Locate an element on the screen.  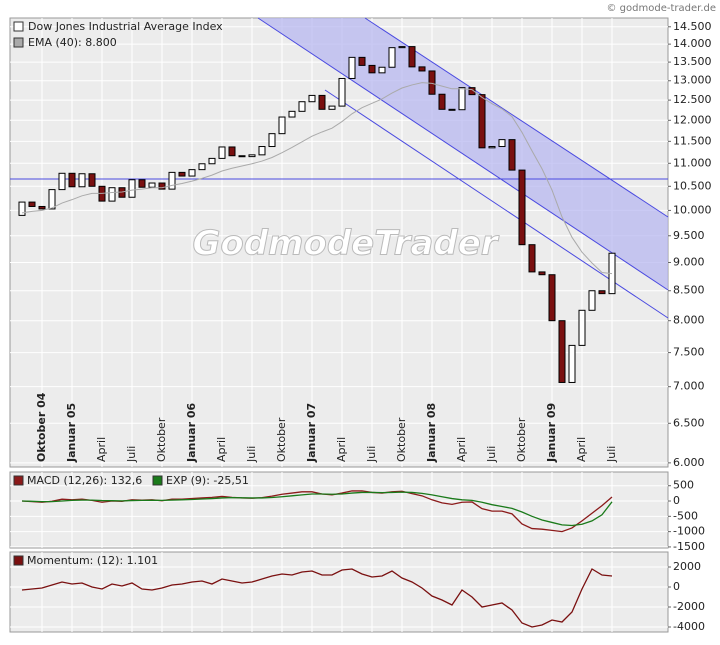
legend-label: EXP (9): -25,51 is located at coordinates (207, 480).